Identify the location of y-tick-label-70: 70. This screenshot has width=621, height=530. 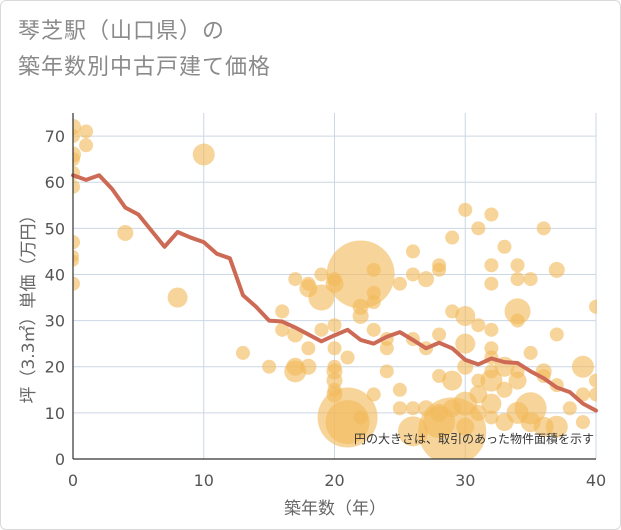
(55, 136).